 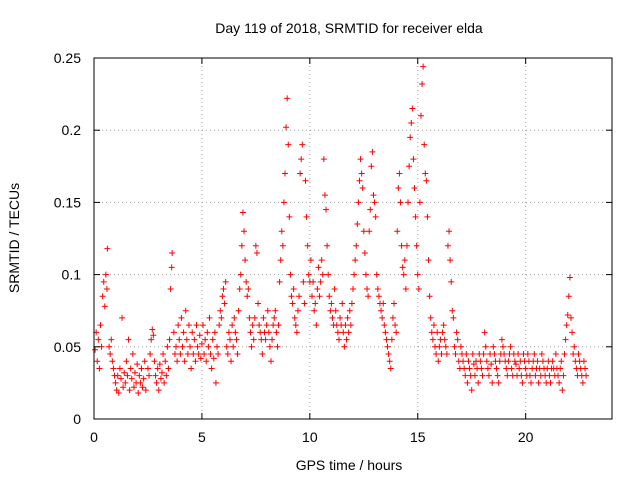 What do you see at coordinates (94, 437) in the screenshot?
I see `x-tick-label: 0` at bounding box center [94, 437].